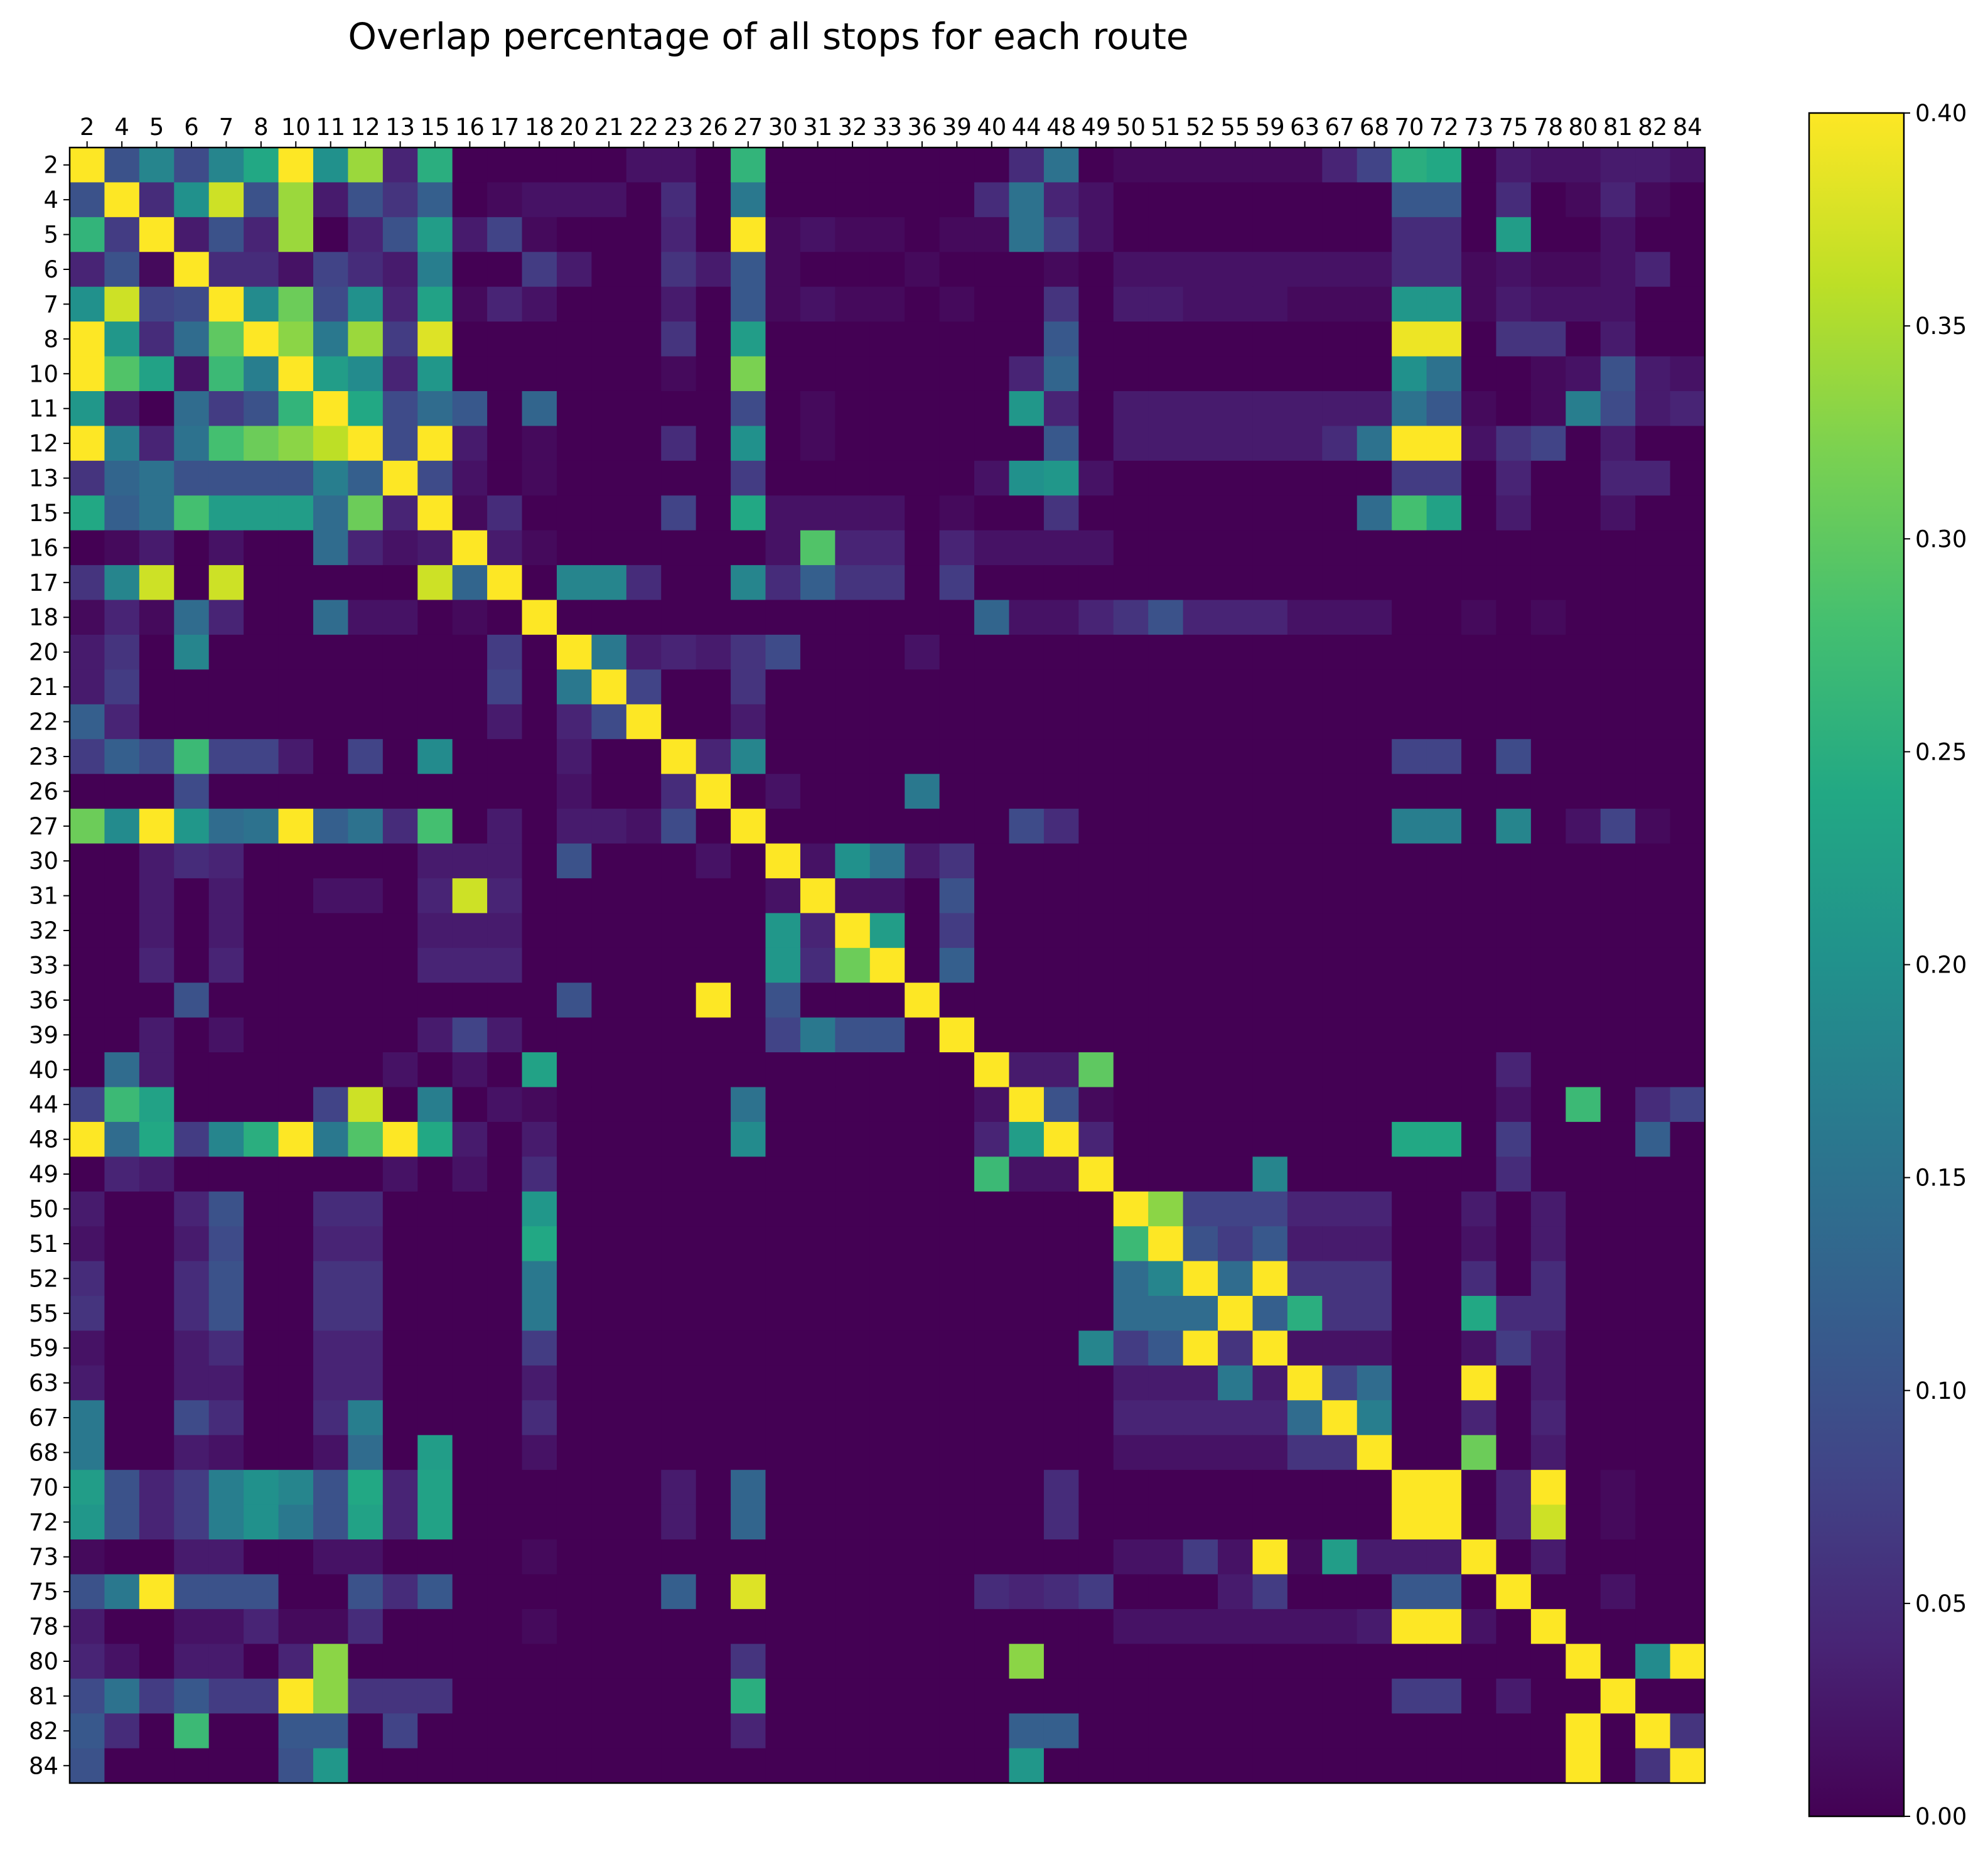 This screenshot has height=1854, width=1988. I want to click on x-tick-label: 16, so click(470, 128).